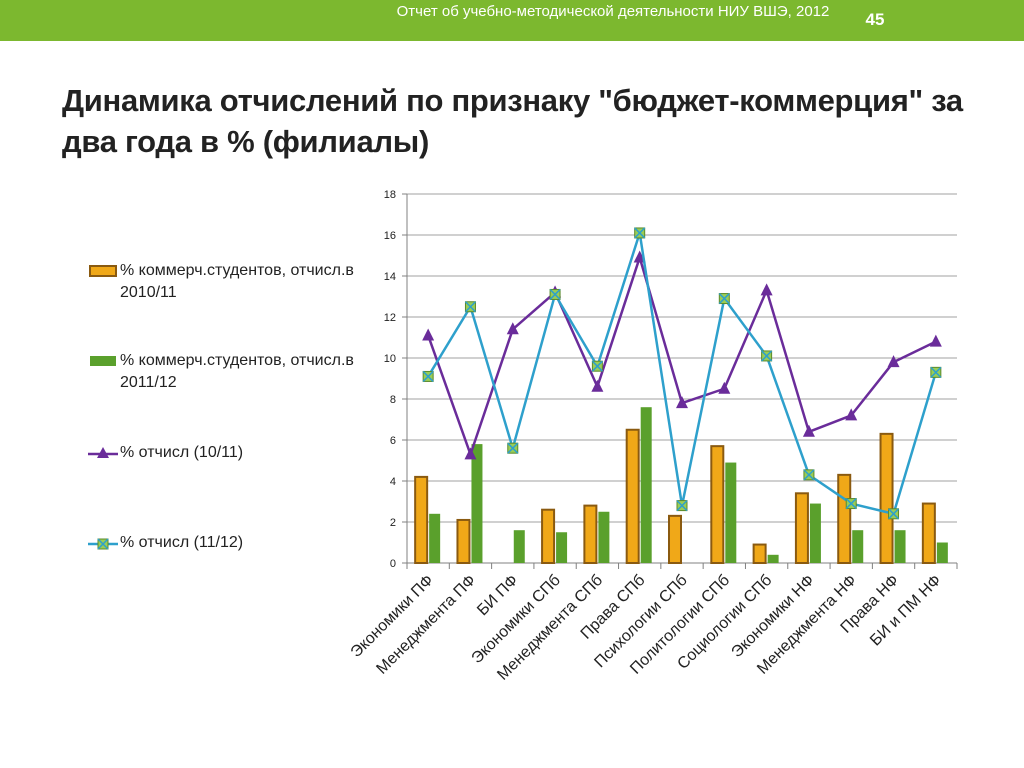 This screenshot has width=1024, height=768. Describe the element at coordinates (237, 281) in the screenshot. I see `legend-label: % коммерч.студентов, отчисл.в 2010/11` at that location.